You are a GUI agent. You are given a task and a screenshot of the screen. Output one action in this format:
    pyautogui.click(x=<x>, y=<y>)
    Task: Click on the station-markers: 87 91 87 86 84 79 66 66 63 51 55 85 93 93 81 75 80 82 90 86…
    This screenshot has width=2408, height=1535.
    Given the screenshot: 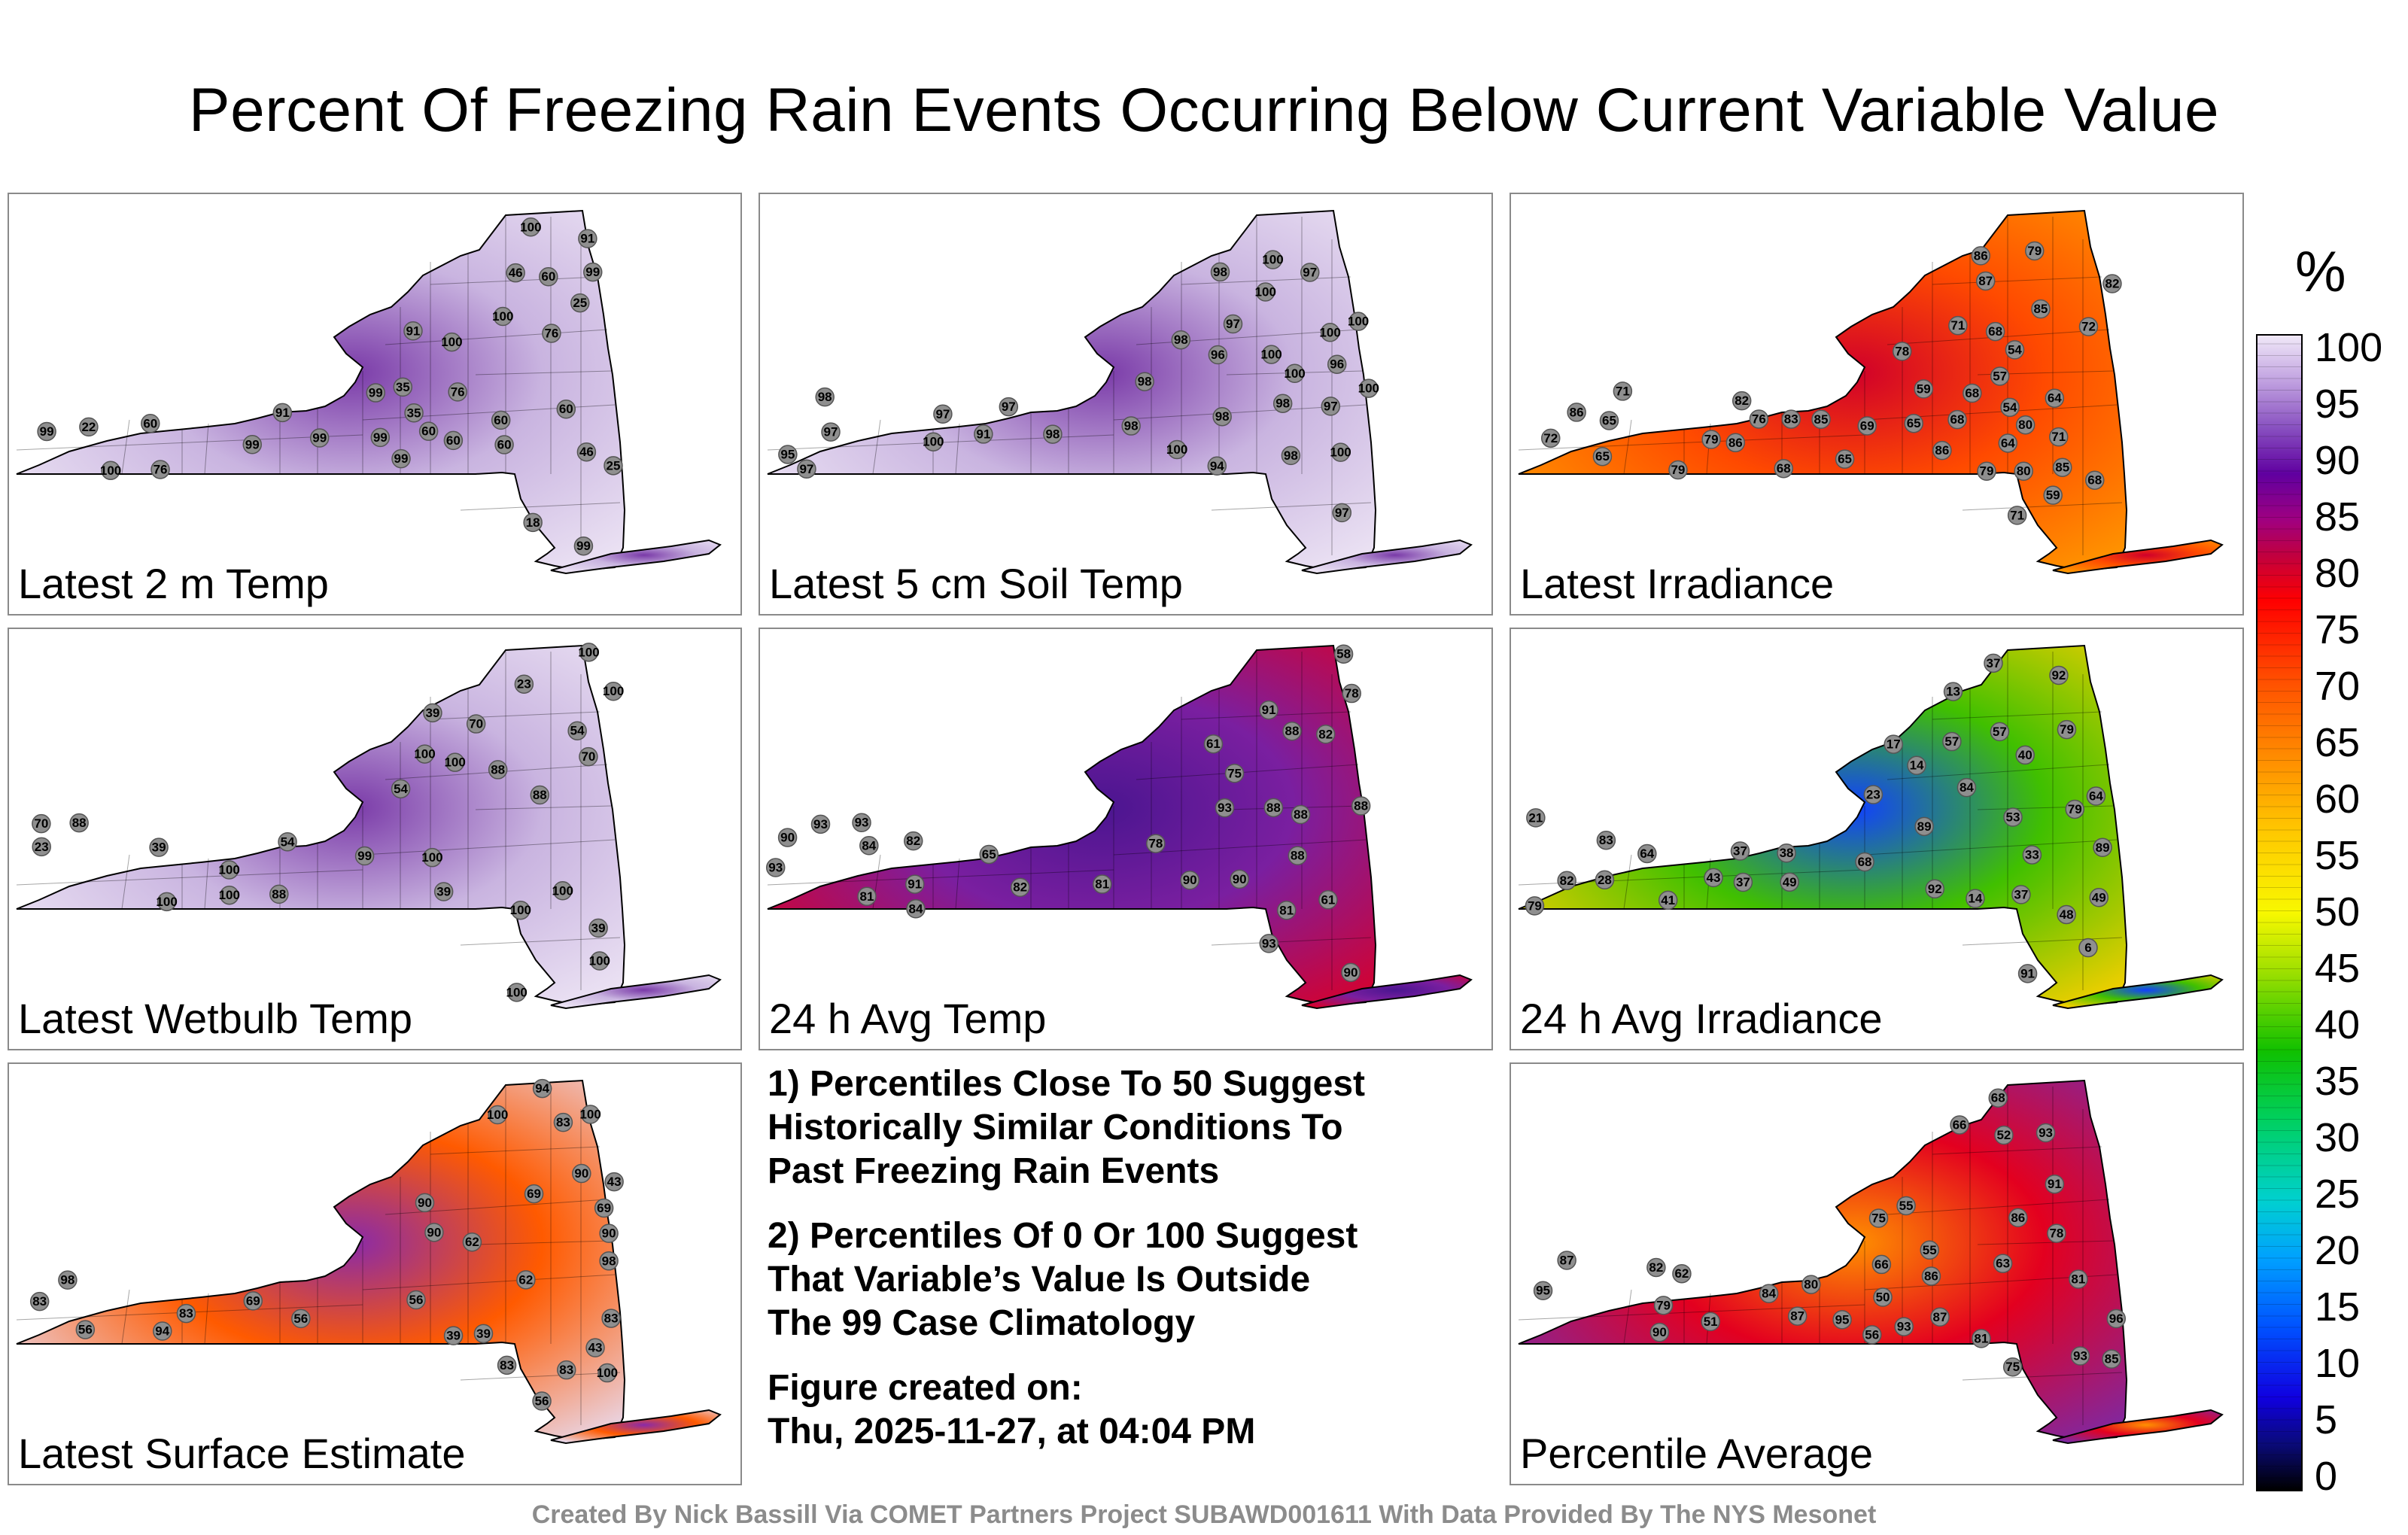 What is the action you would take?
    pyautogui.click(x=1830, y=1232)
    